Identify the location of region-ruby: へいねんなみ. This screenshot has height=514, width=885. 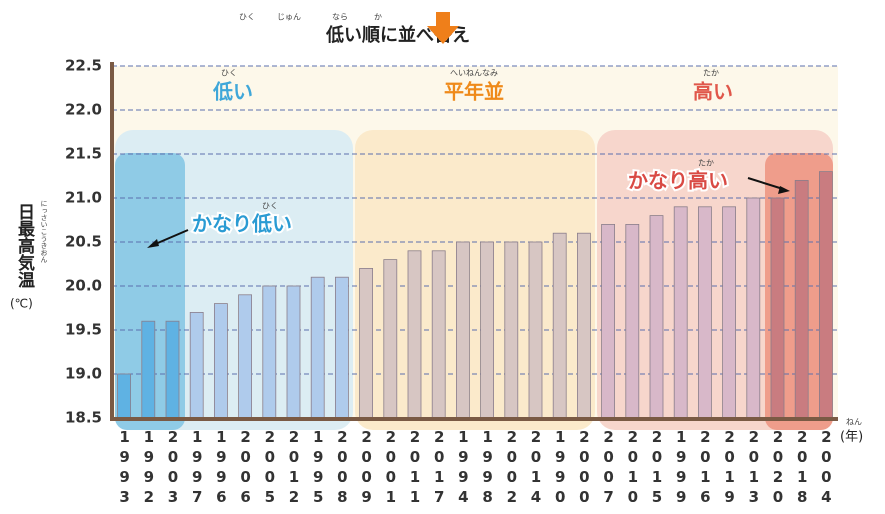
(474, 73).